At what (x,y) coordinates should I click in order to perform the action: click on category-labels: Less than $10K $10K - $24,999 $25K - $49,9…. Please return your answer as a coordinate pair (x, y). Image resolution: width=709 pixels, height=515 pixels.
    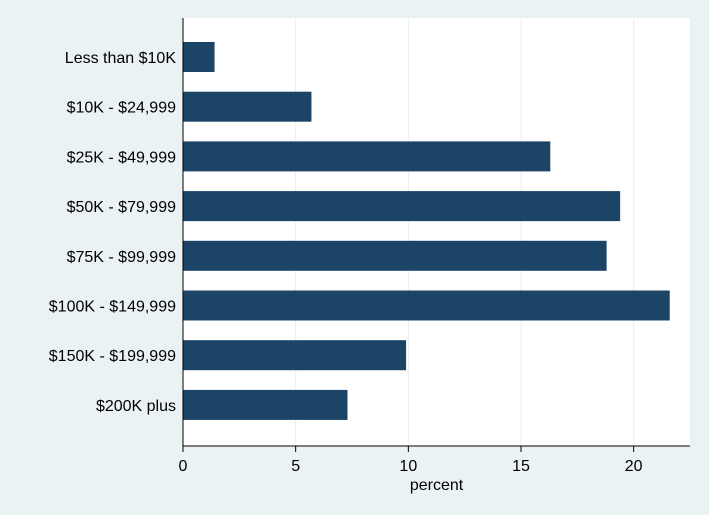
    Looking at the image, I should click on (113, 232).